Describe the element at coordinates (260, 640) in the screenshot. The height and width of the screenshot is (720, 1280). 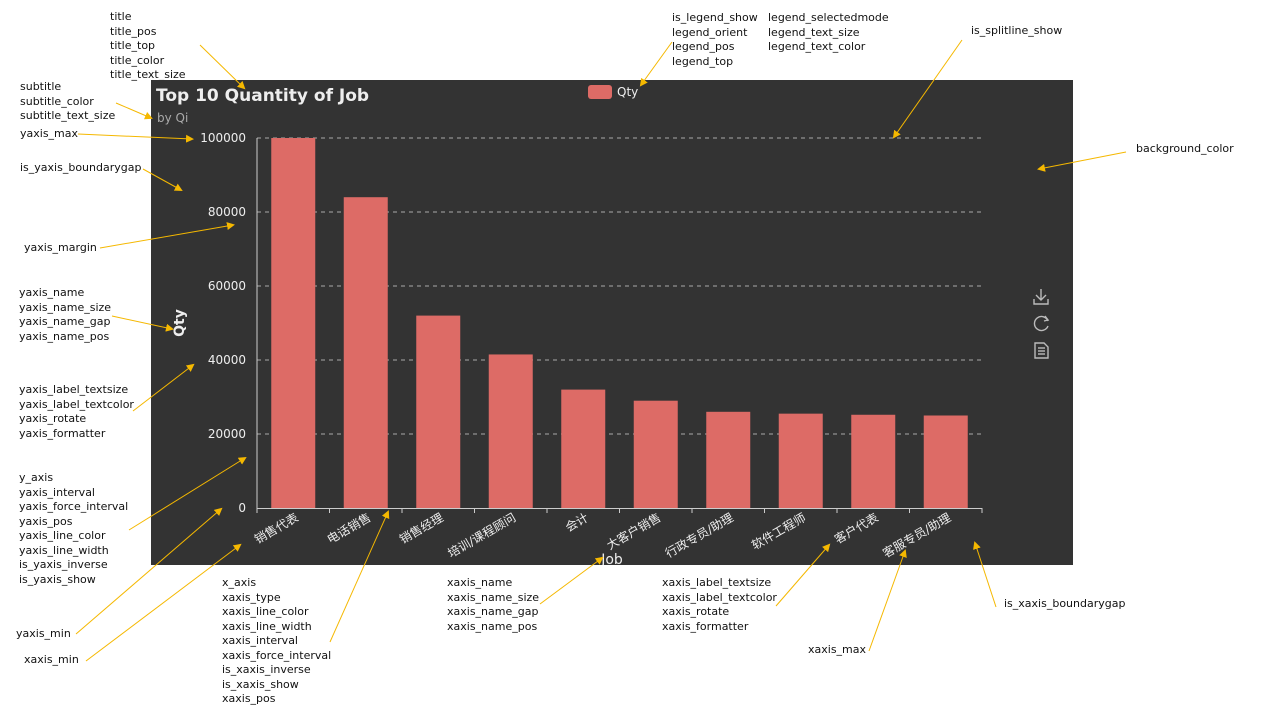
I see `note-line: xaxis_interval` at that location.